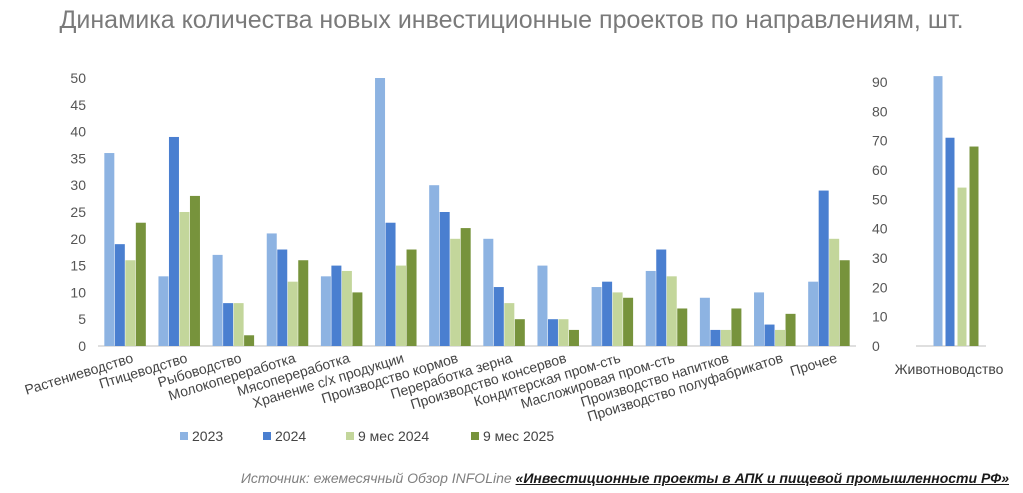 The height and width of the screenshot is (493, 1023). Describe the element at coordinates (509, 324) in the screenshot. I see `bar-переработка-зерна-9-мес-2024` at that location.